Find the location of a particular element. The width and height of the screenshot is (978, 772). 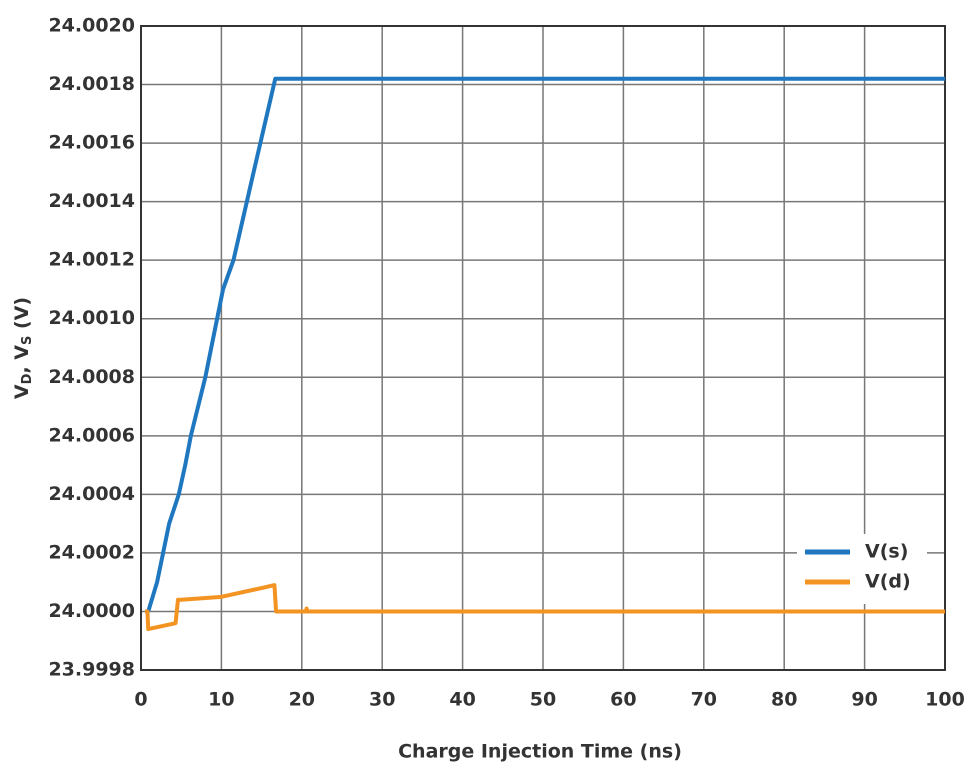

y-tick-label: 24.0016 is located at coordinates (91, 143).